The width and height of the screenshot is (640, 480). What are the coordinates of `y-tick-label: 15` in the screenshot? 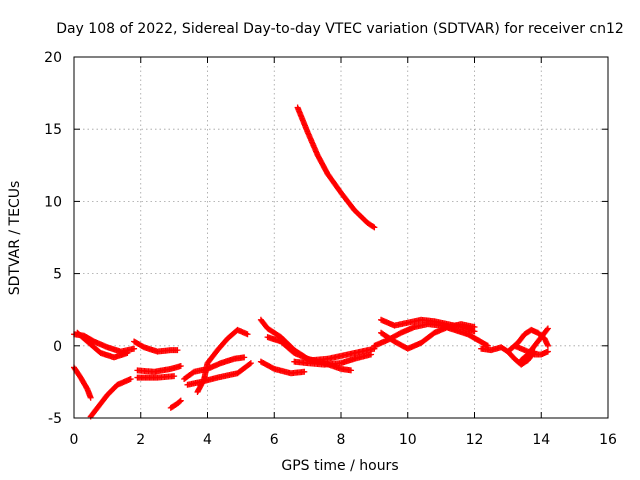 It's located at (53, 130).